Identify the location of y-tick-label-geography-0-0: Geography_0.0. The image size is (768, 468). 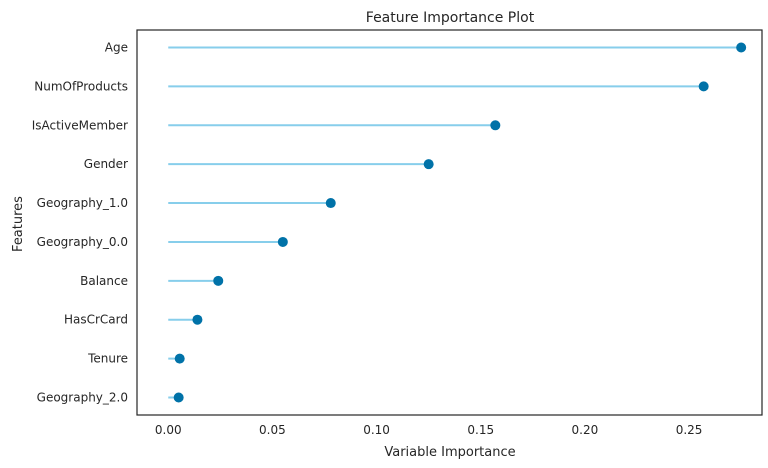
(82, 242).